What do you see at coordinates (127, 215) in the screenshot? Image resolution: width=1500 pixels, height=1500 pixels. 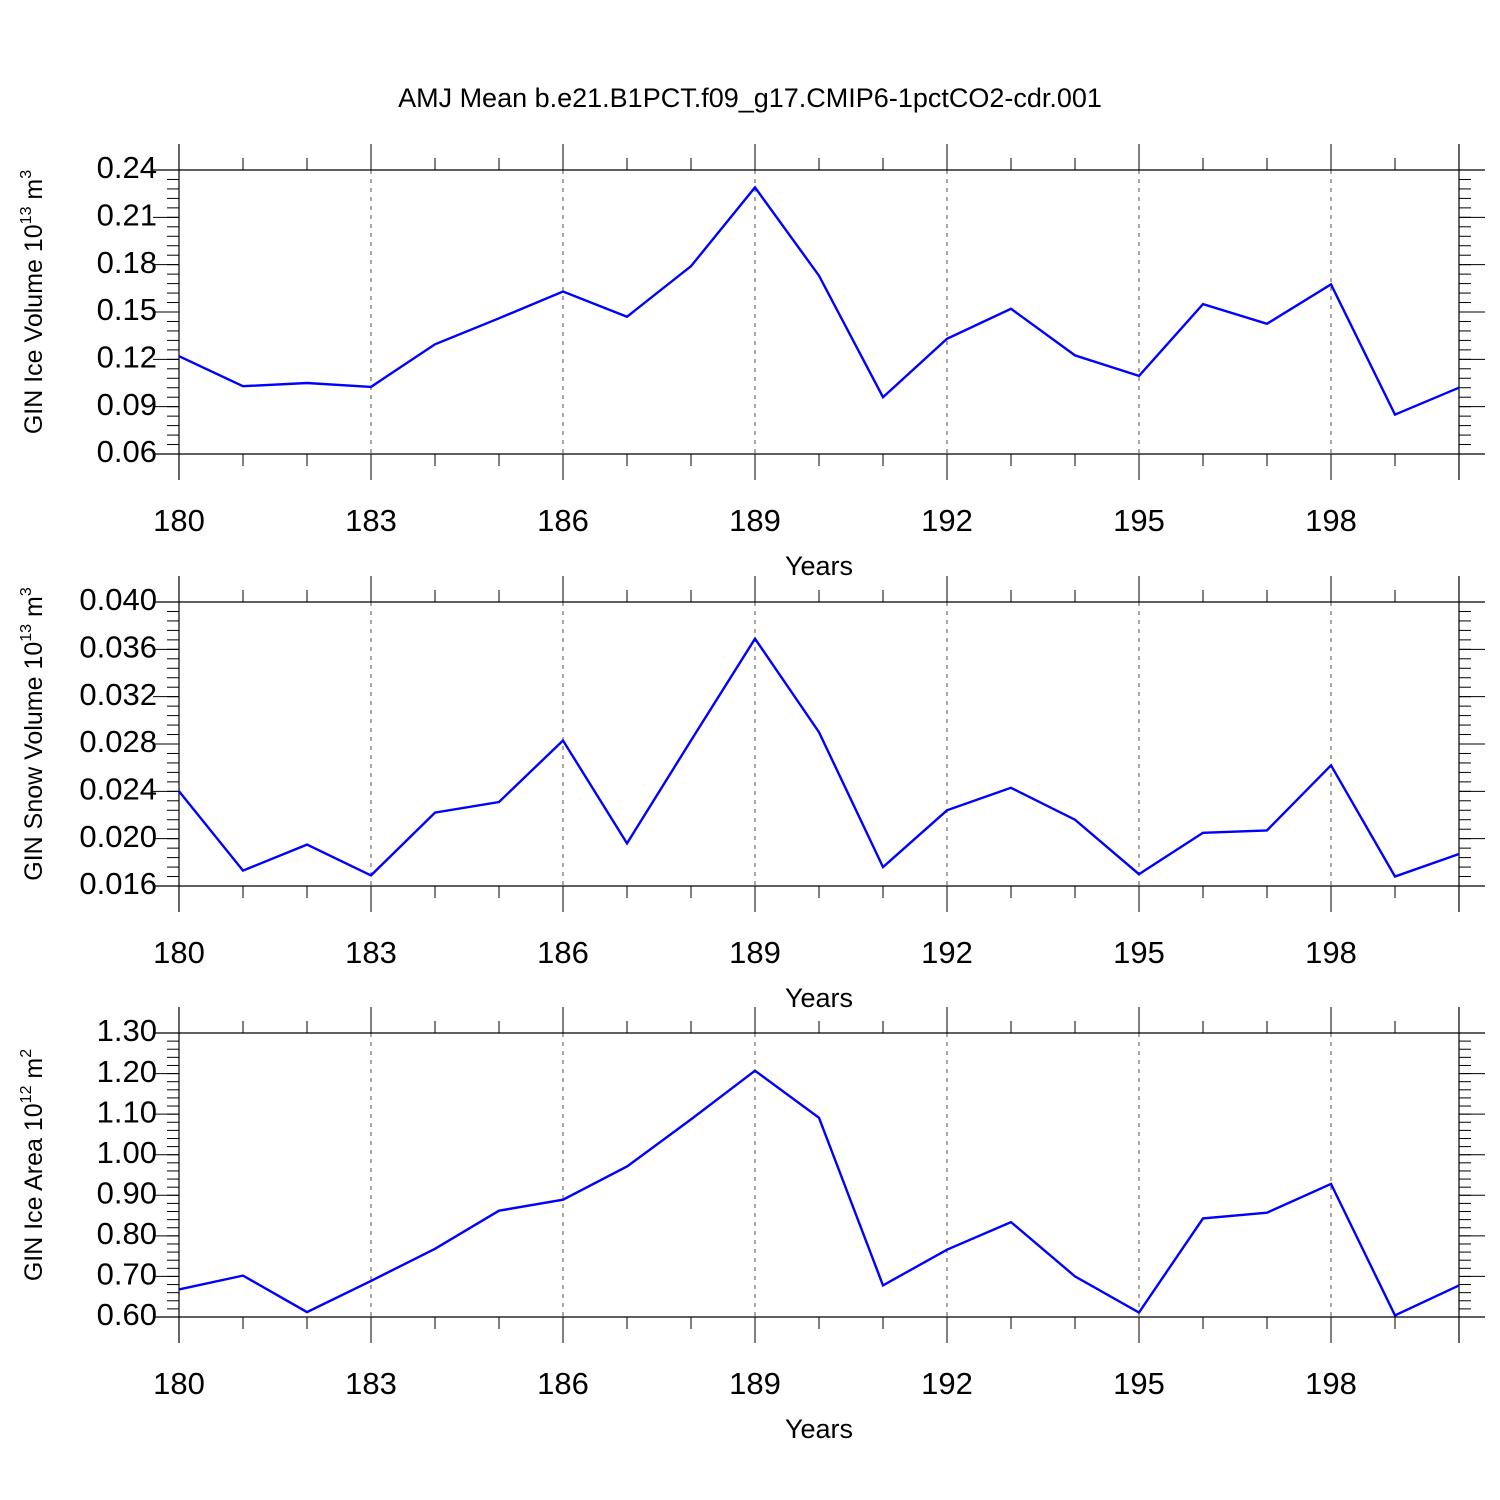 I see `y-tick-label: 0.21` at bounding box center [127, 215].